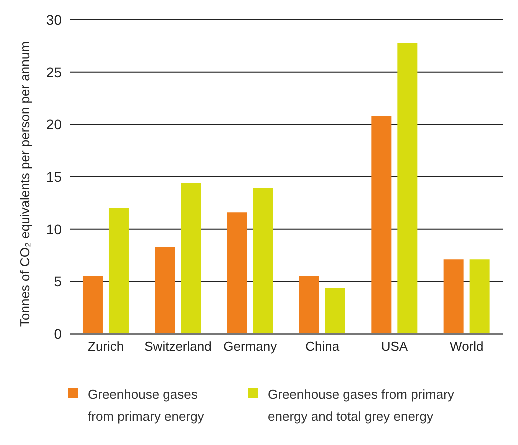  I want to click on x-tick-label: Zurich, so click(106, 346).